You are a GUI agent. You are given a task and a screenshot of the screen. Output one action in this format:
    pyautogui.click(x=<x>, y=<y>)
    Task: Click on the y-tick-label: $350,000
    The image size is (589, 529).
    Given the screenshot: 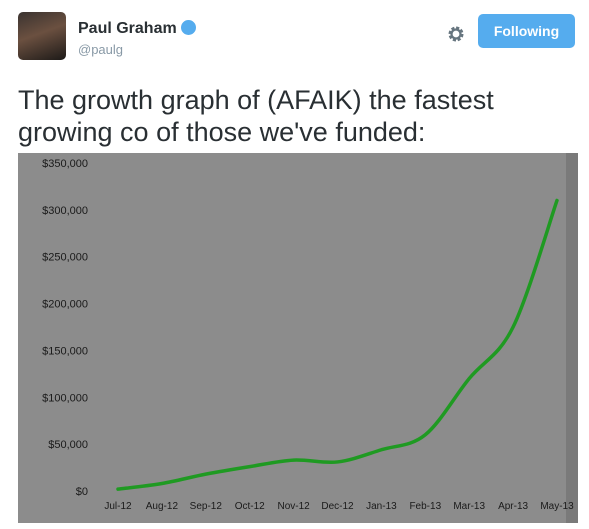 What is the action you would take?
    pyautogui.click(x=65, y=164)
    